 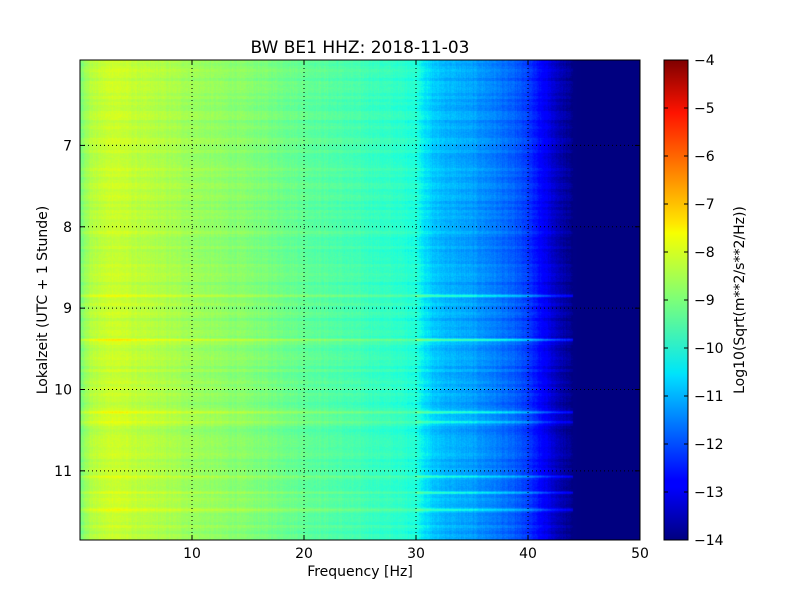 I want to click on colorbar-label: Log10(Sqrt(m**2/s**2/Hz)), so click(x=740, y=300).